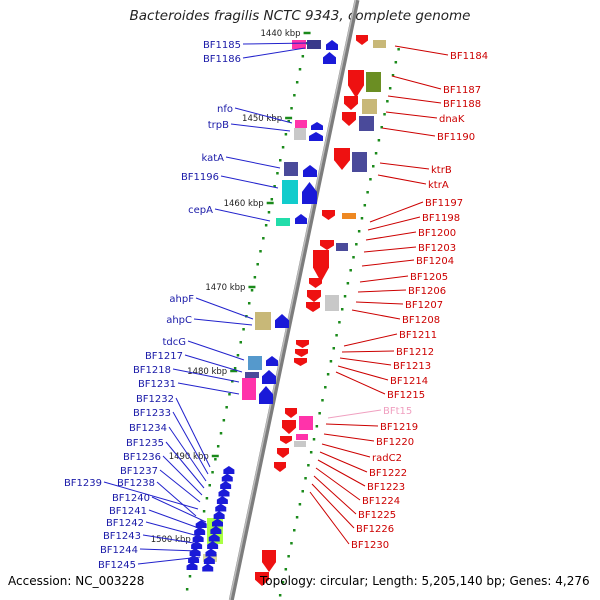 This screenshot has width=600, height=600. I want to click on right-gene-label: BF1215, so click(406, 395).